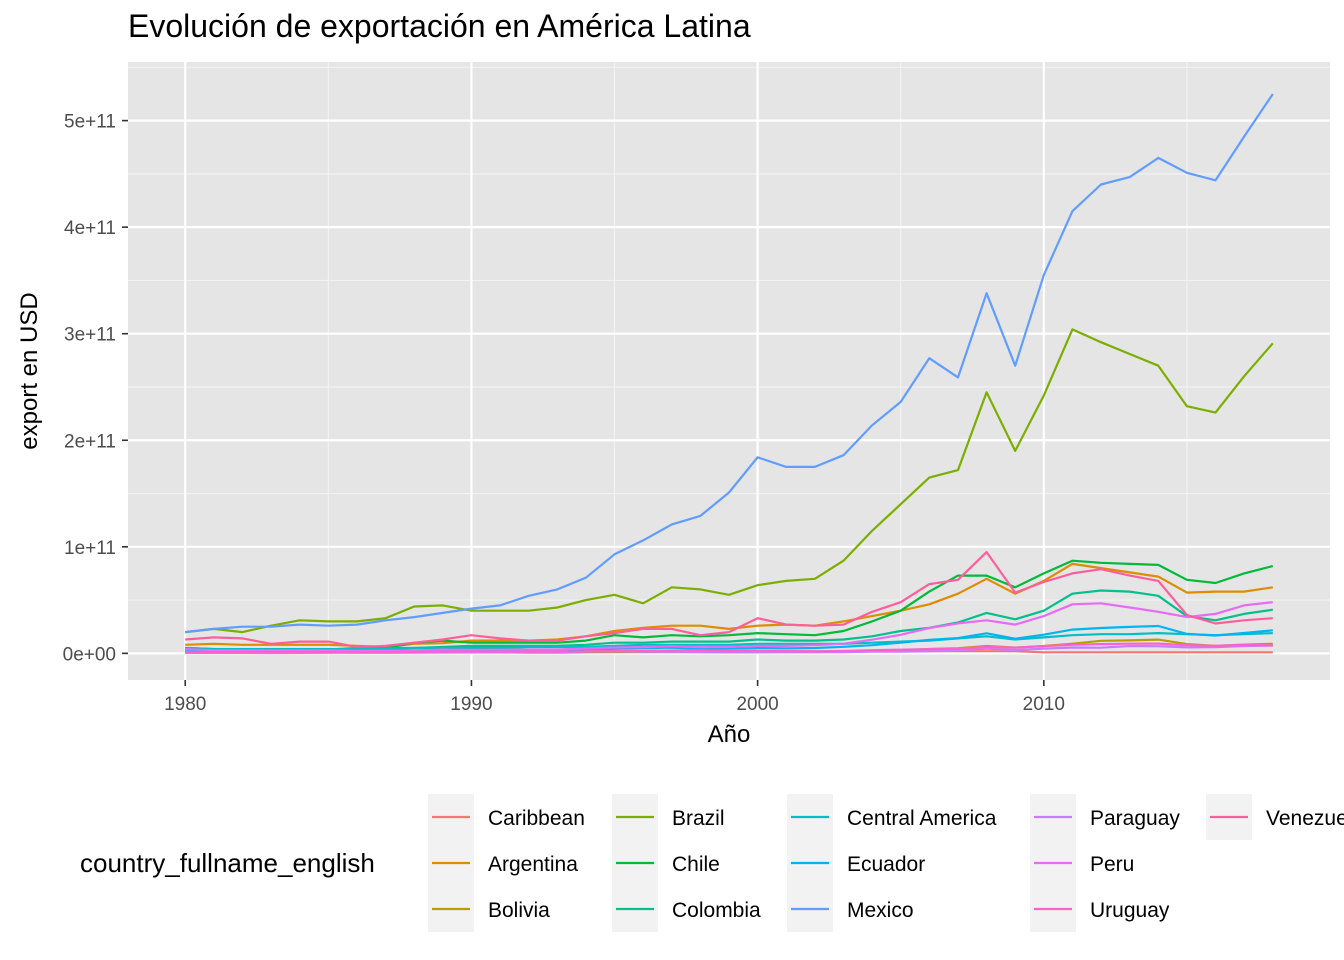  Describe the element at coordinates (880, 910) in the screenshot. I see `legend-label: Mexico` at that location.